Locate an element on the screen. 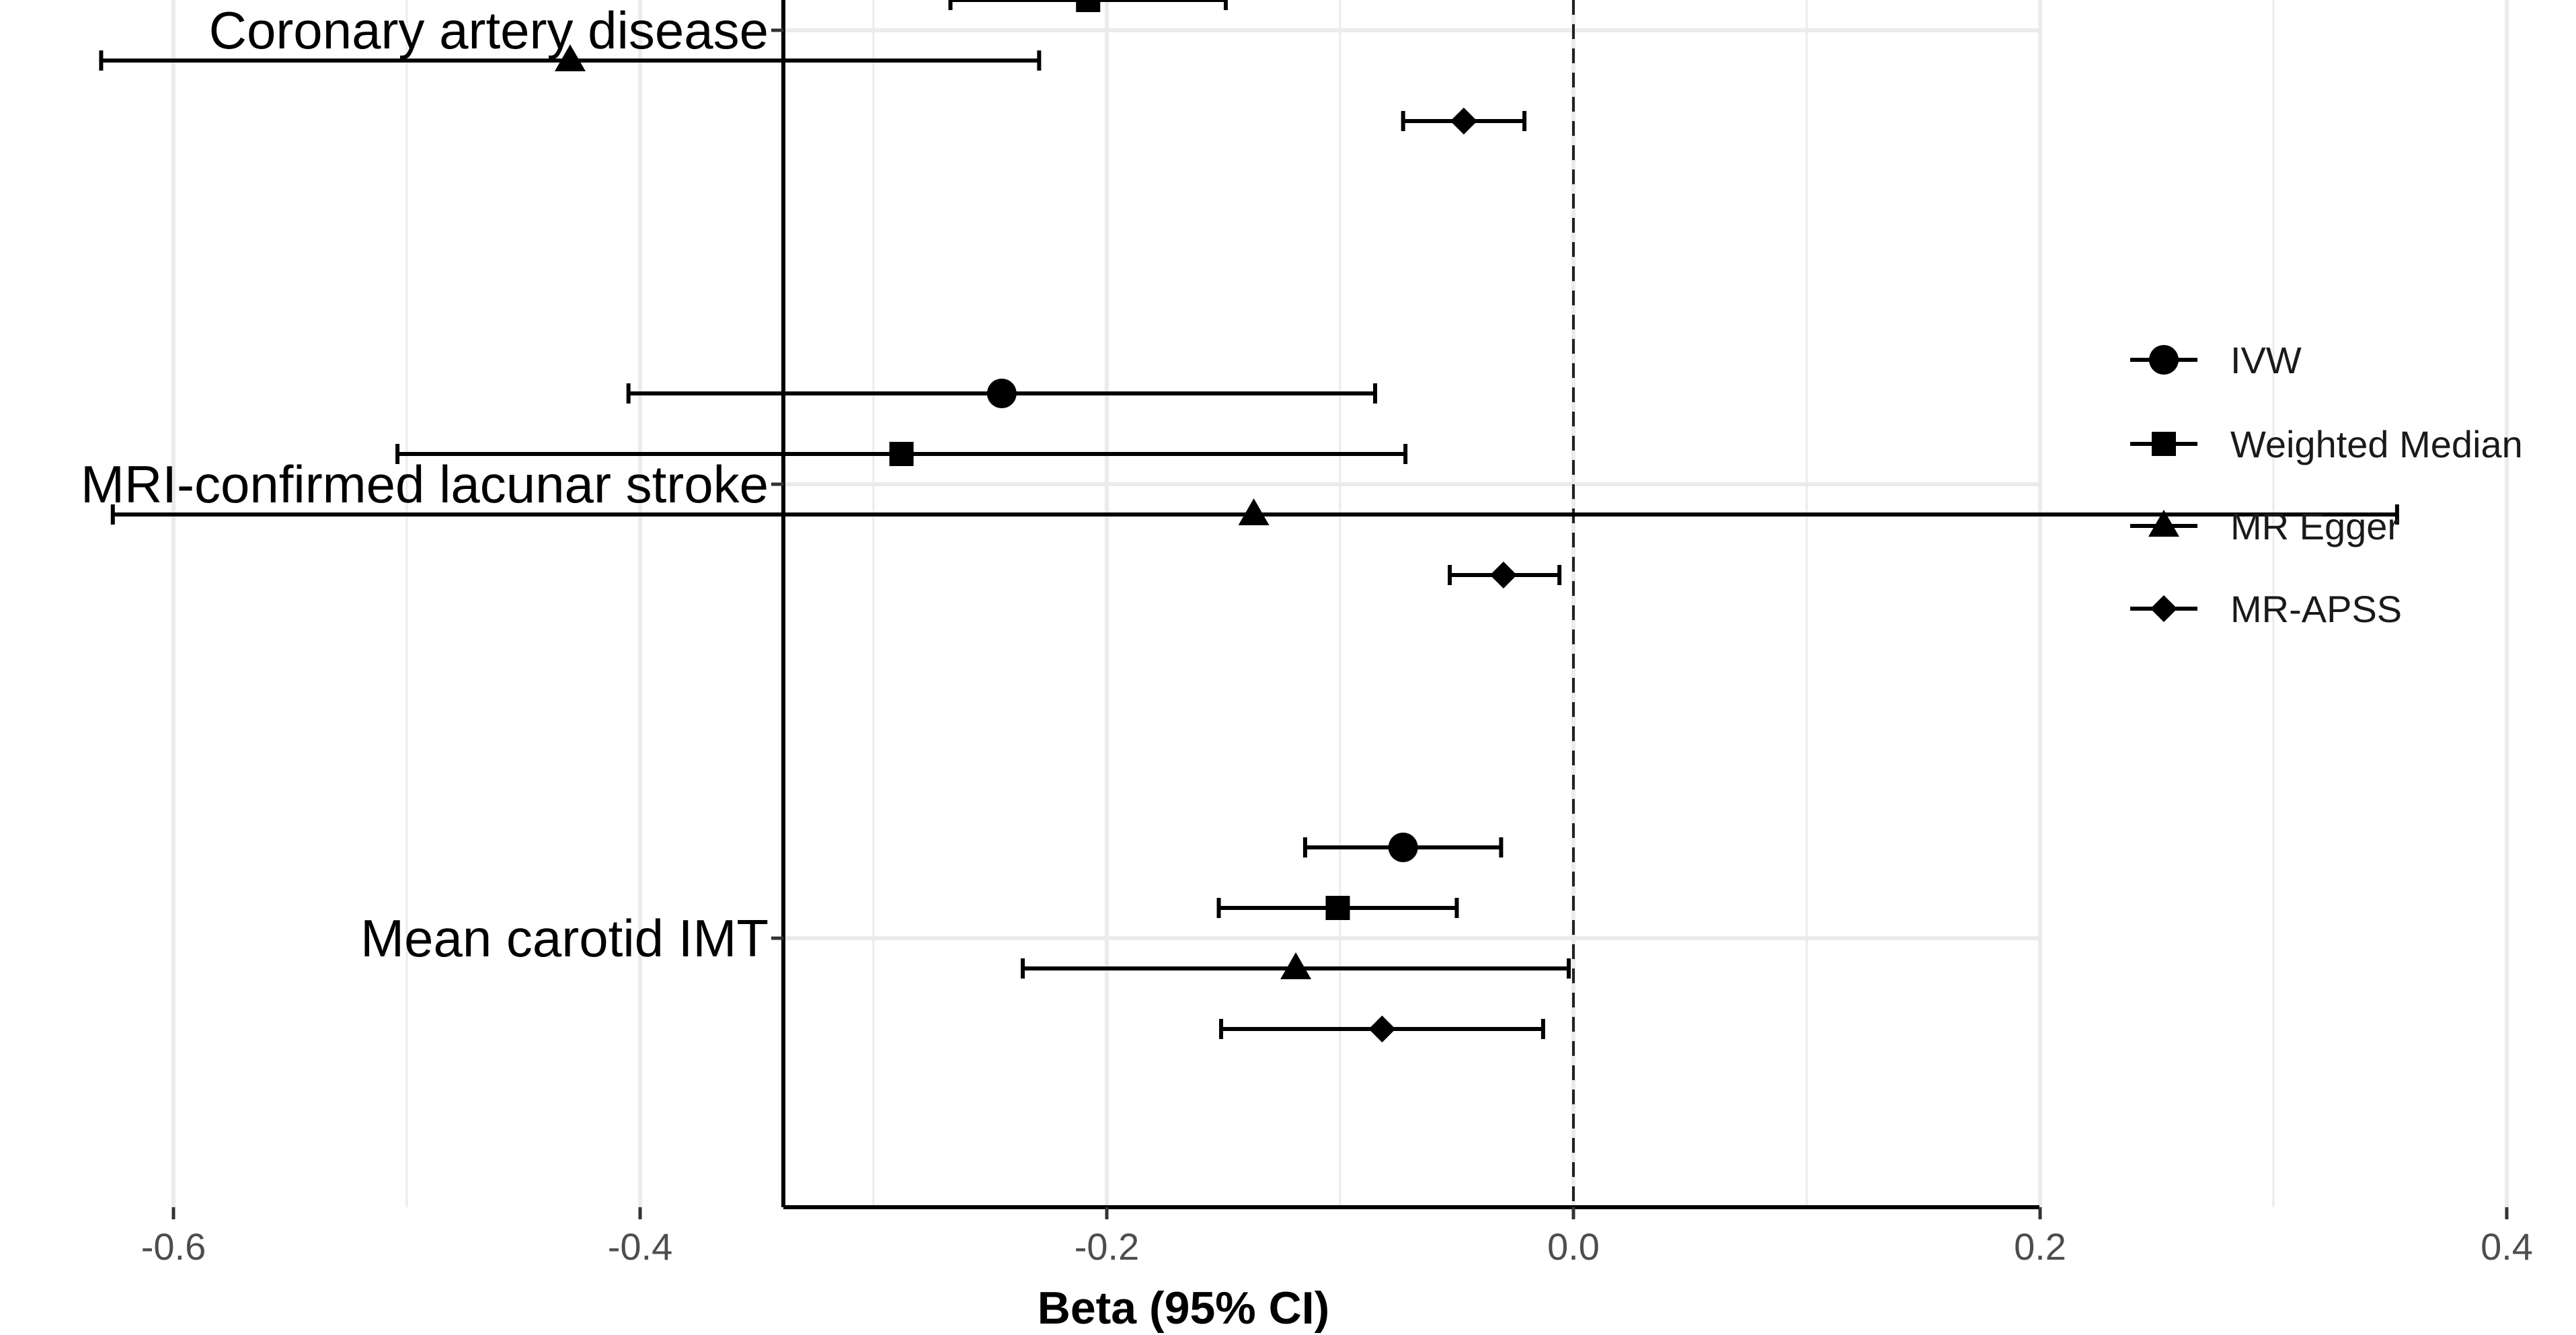  x-axis-title: Beta (95% CI) is located at coordinates (1184, 1308).